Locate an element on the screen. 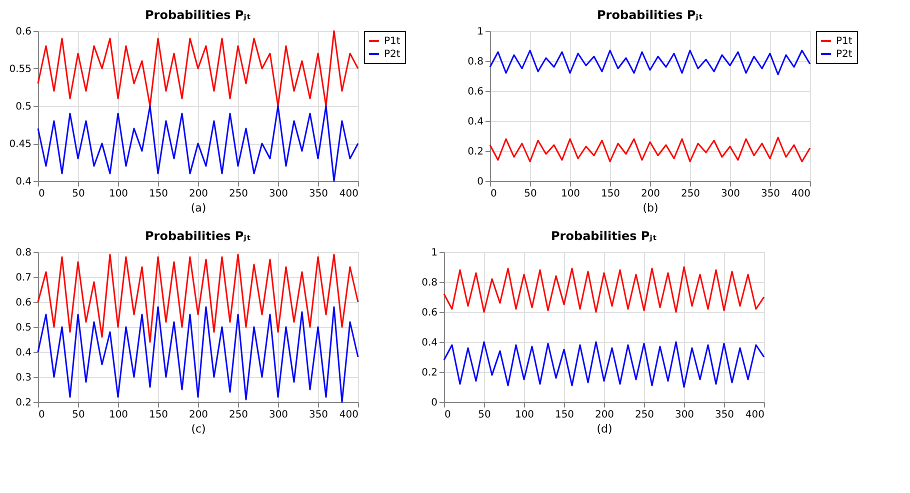 The height and width of the screenshot is (493, 910). y-tick-label: 0.55 is located at coordinates (20, 69).